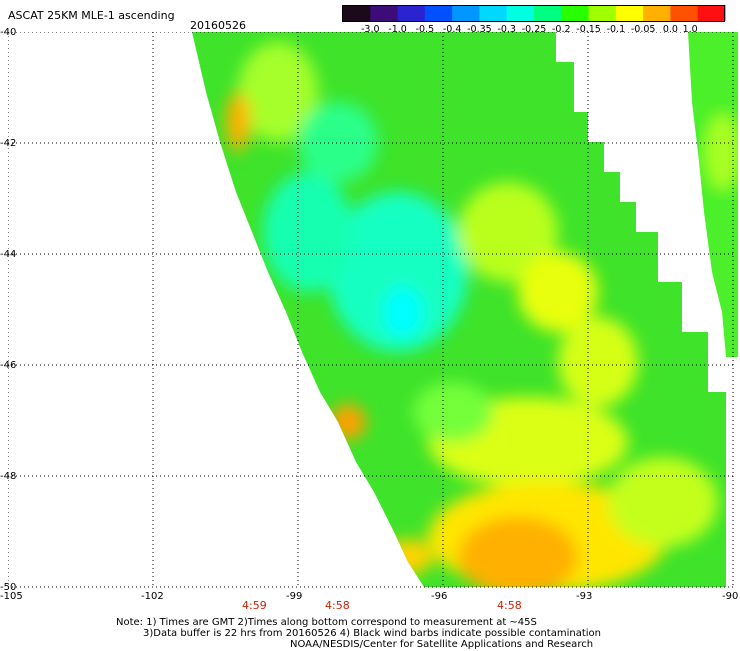  I want to click on lon-label: -105, so click(11, 596).